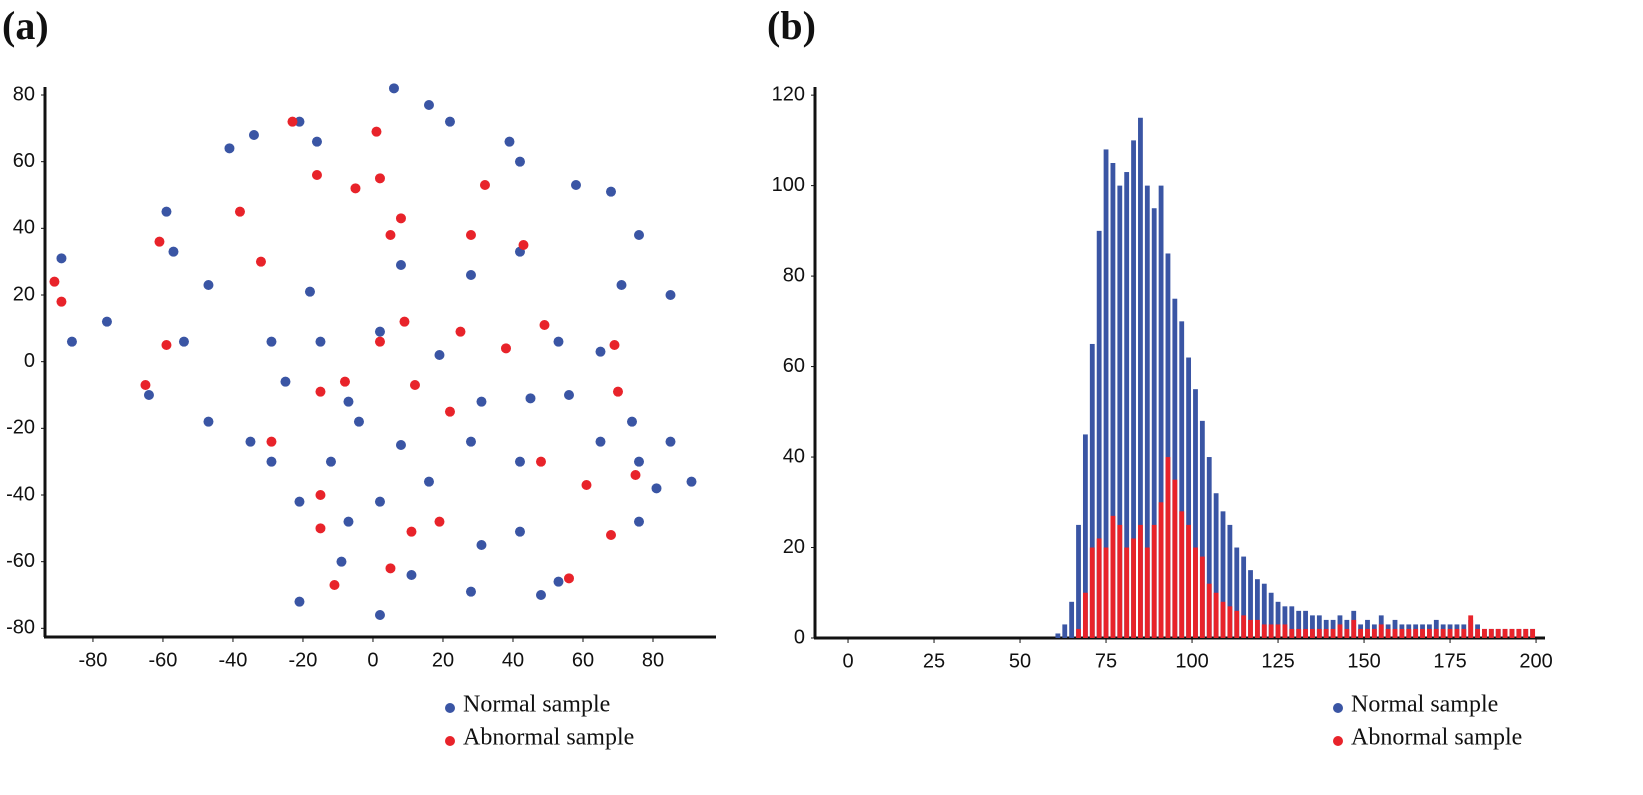 This screenshot has height=795, width=1643. What do you see at coordinates (24, 294) in the screenshot?
I see `y-tick-label: 20` at bounding box center [24, 294].